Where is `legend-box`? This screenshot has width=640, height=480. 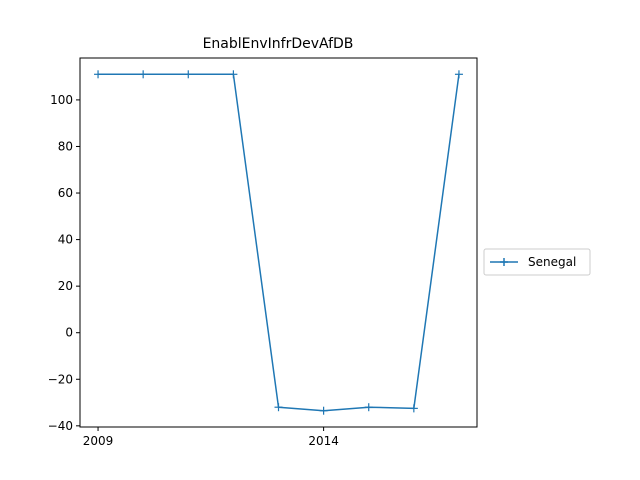 legend-box is located at coordinates (537, 262).